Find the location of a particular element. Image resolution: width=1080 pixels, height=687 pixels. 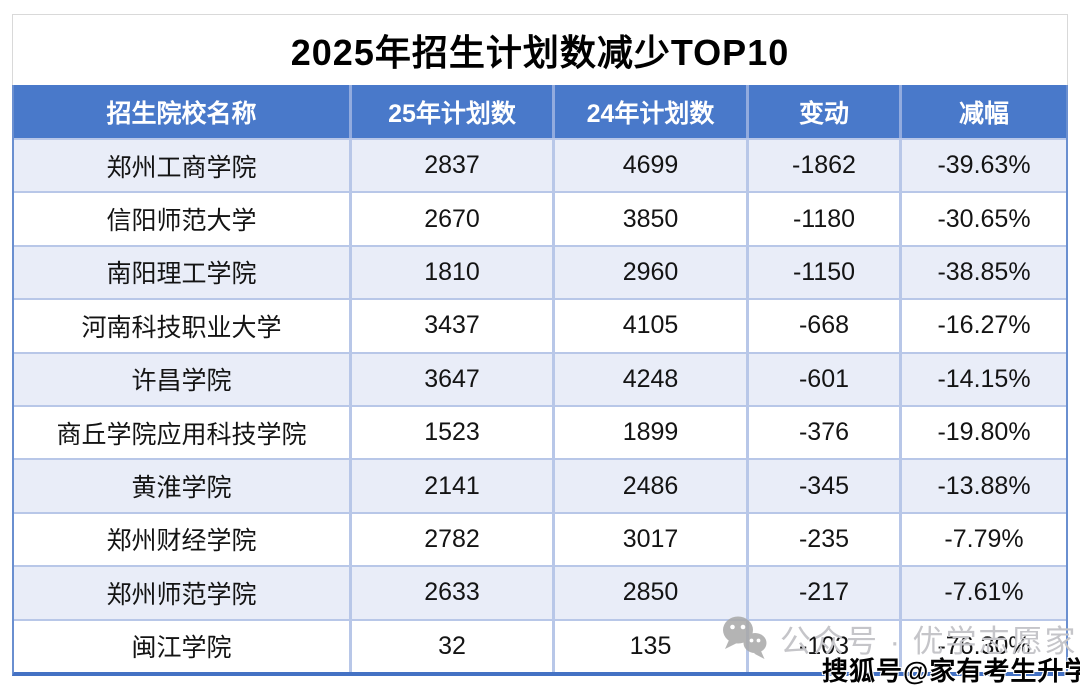

table-row: 南阳理工学院 1810 2960 -1150 -38.85% is located at coordinates (540, 271).